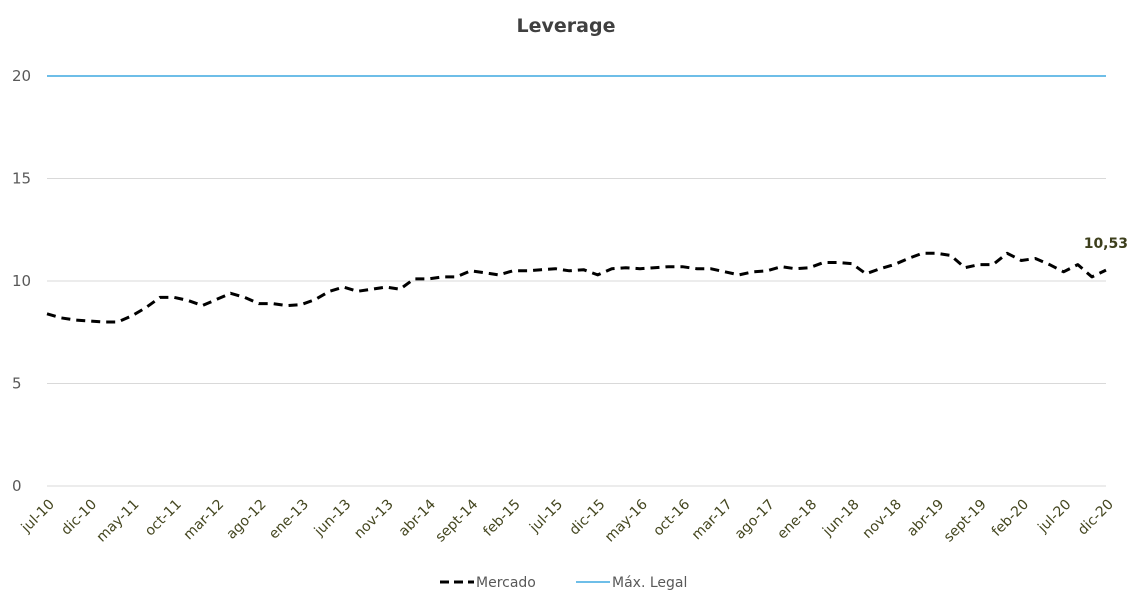 The image size is (1130, 592). Describe the element at coordinates (576, 287) in the screenshot. I see `series-line-mercado` at that location.